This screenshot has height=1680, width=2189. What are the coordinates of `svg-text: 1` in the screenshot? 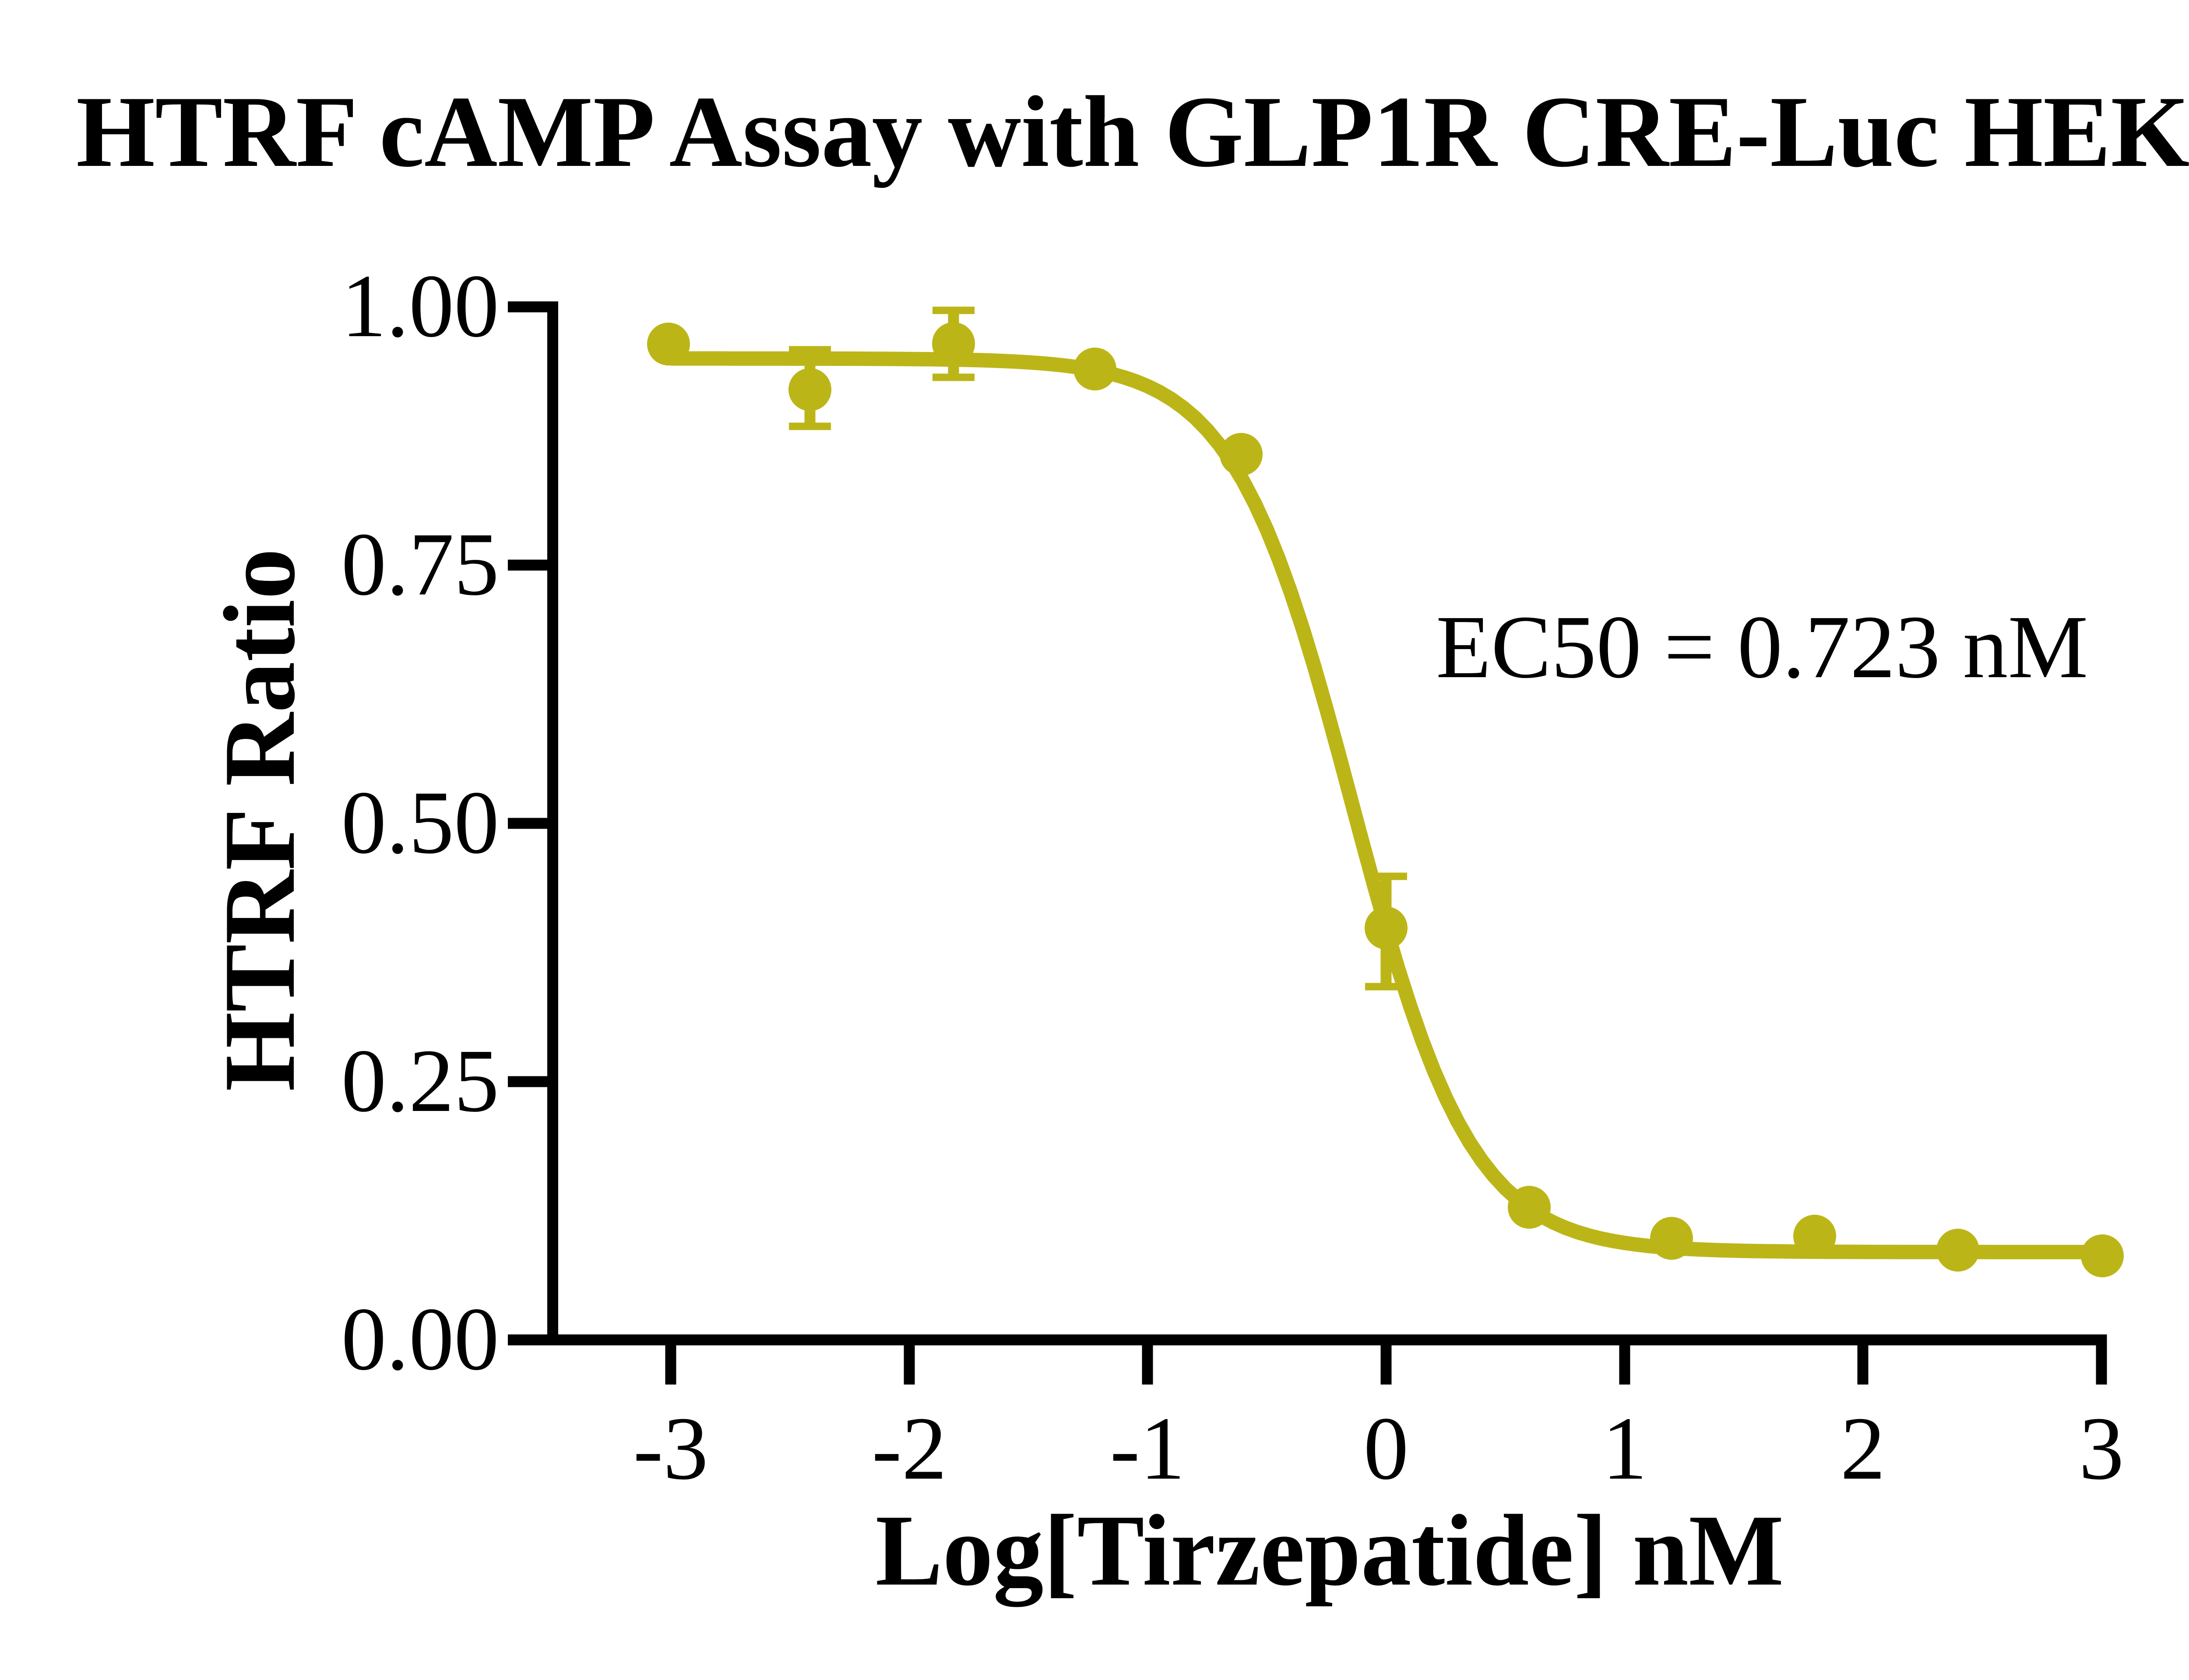 It's located at (1625, 1448).